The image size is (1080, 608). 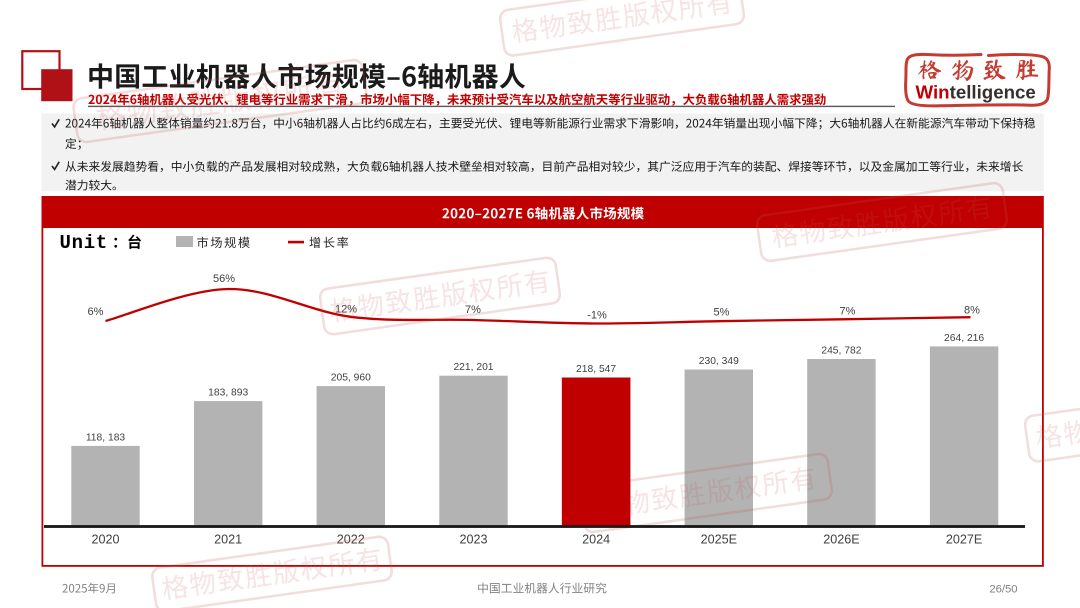 I want to click on svg-text: 6%, so click(x=96, y=312).